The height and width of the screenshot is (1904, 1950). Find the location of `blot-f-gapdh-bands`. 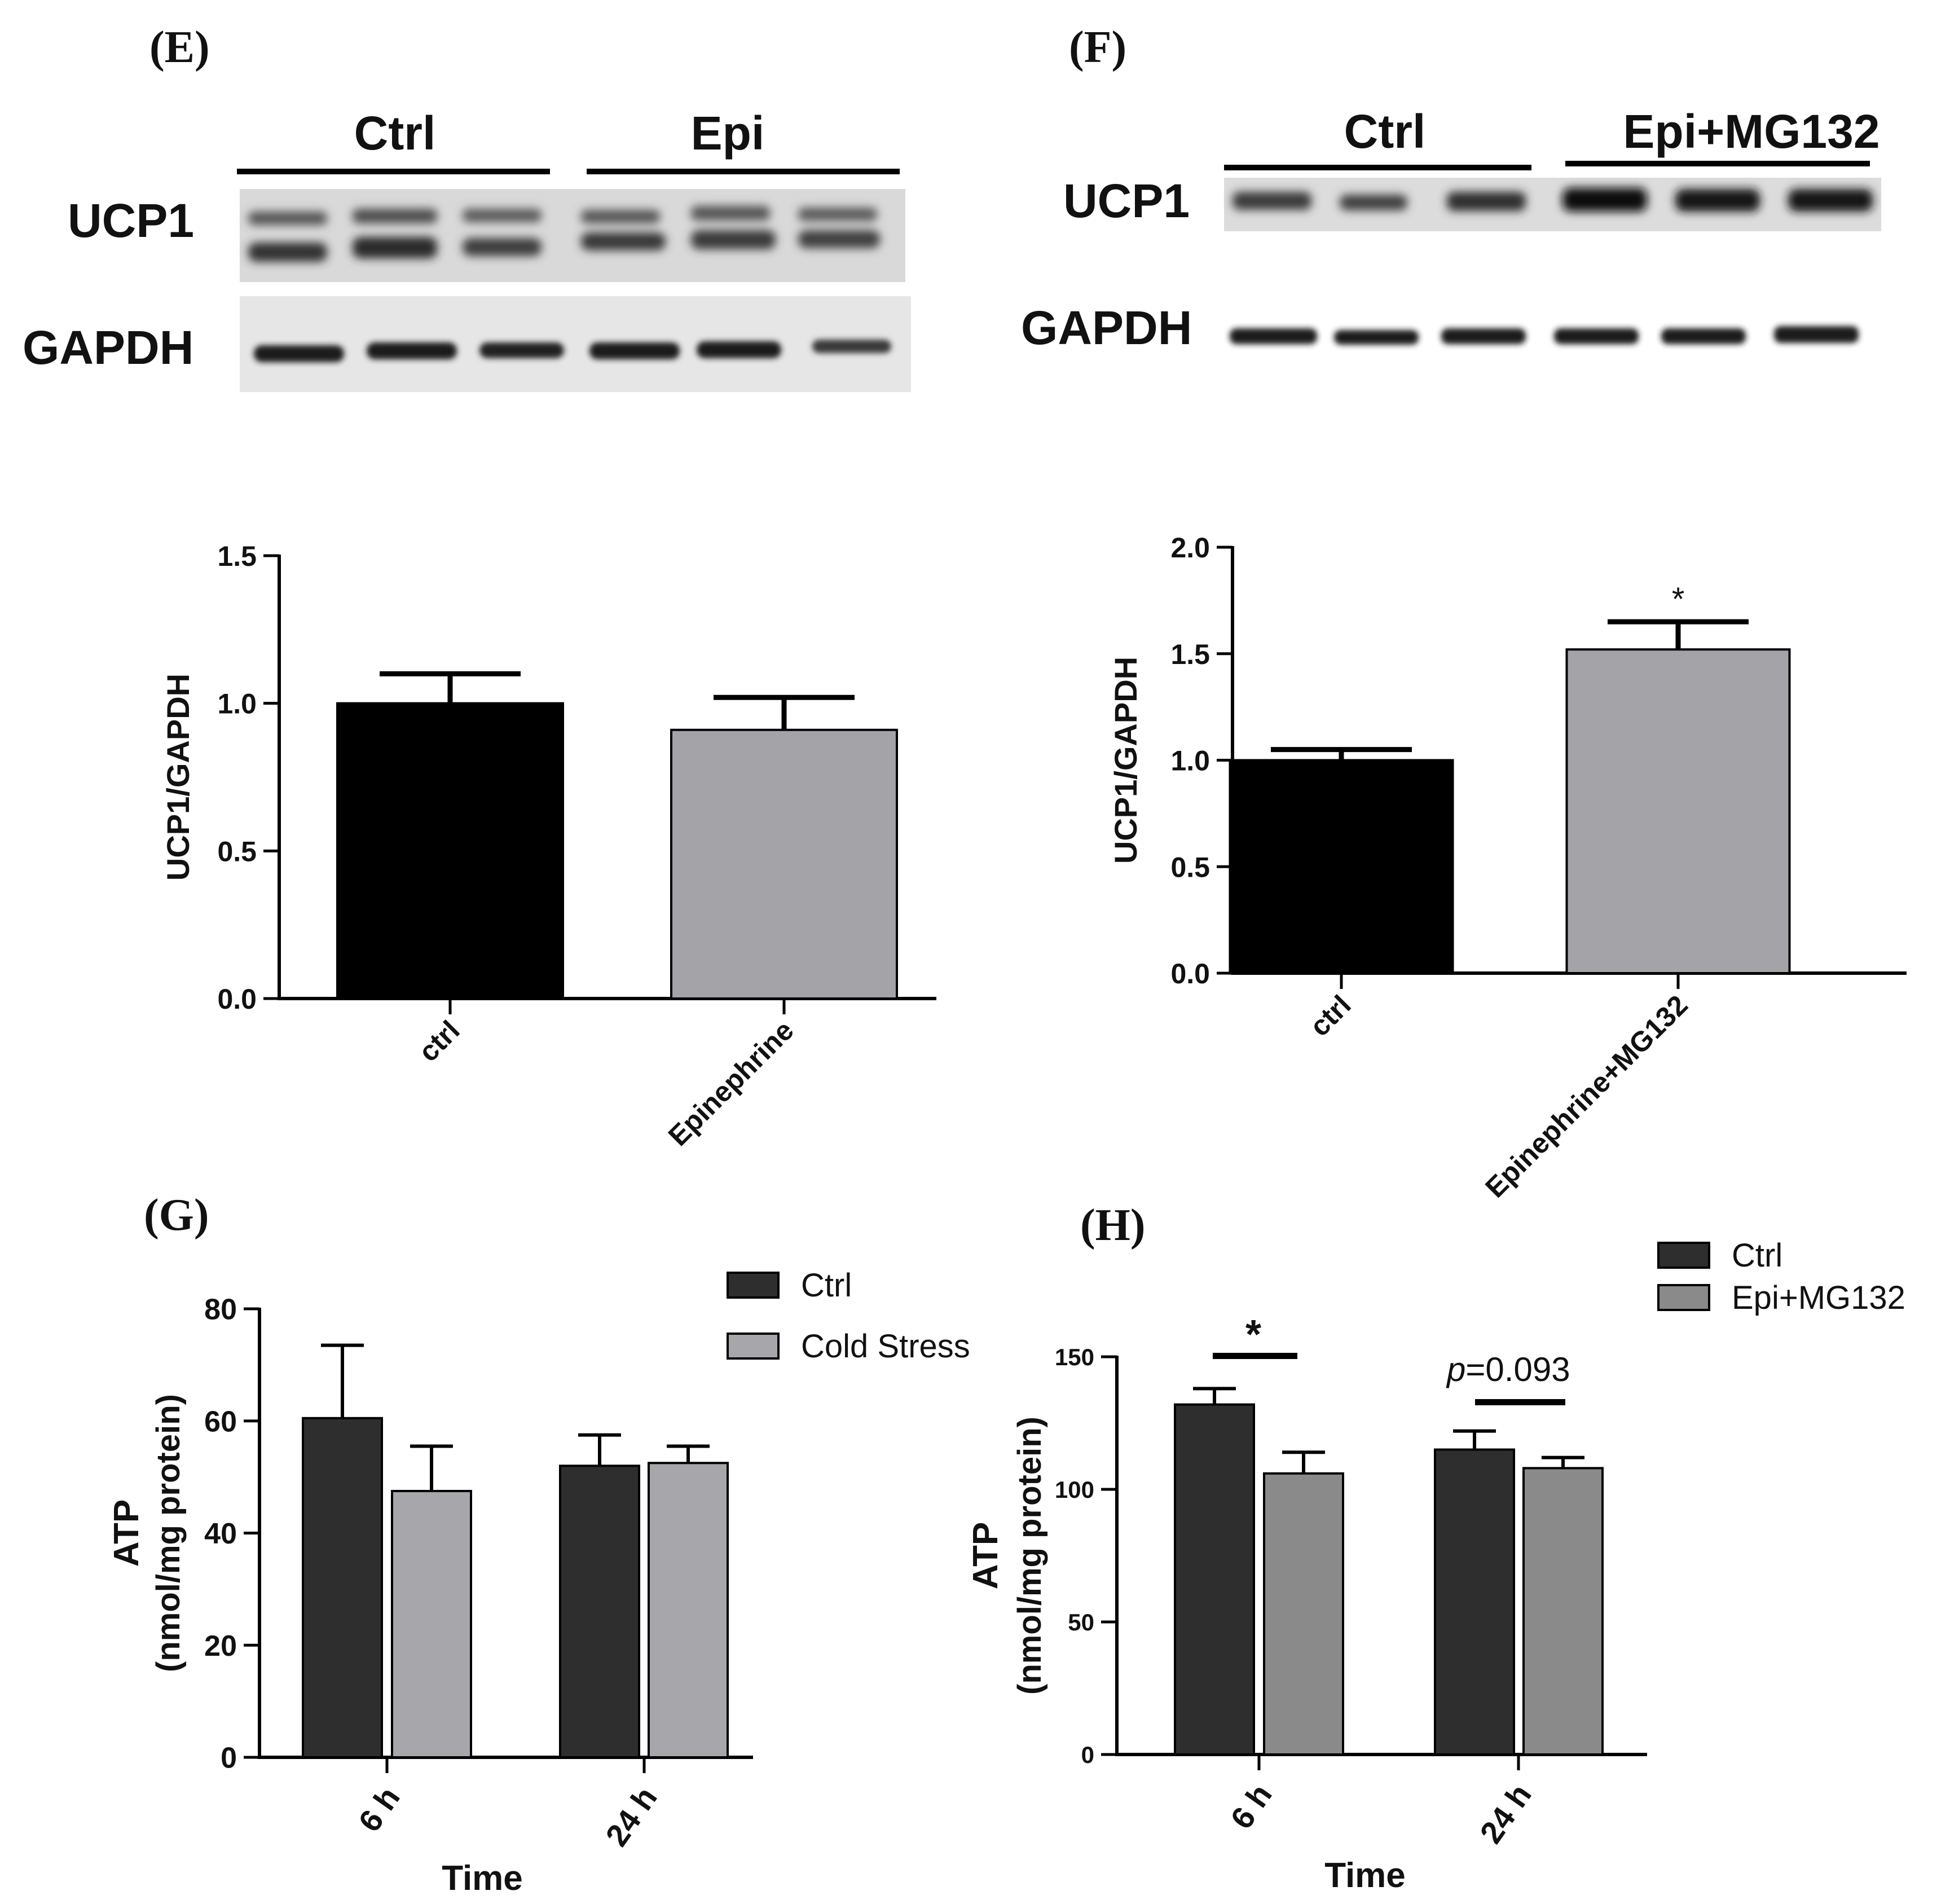

blot-f-gapdh-bands is located at coordinates (1544, 335).